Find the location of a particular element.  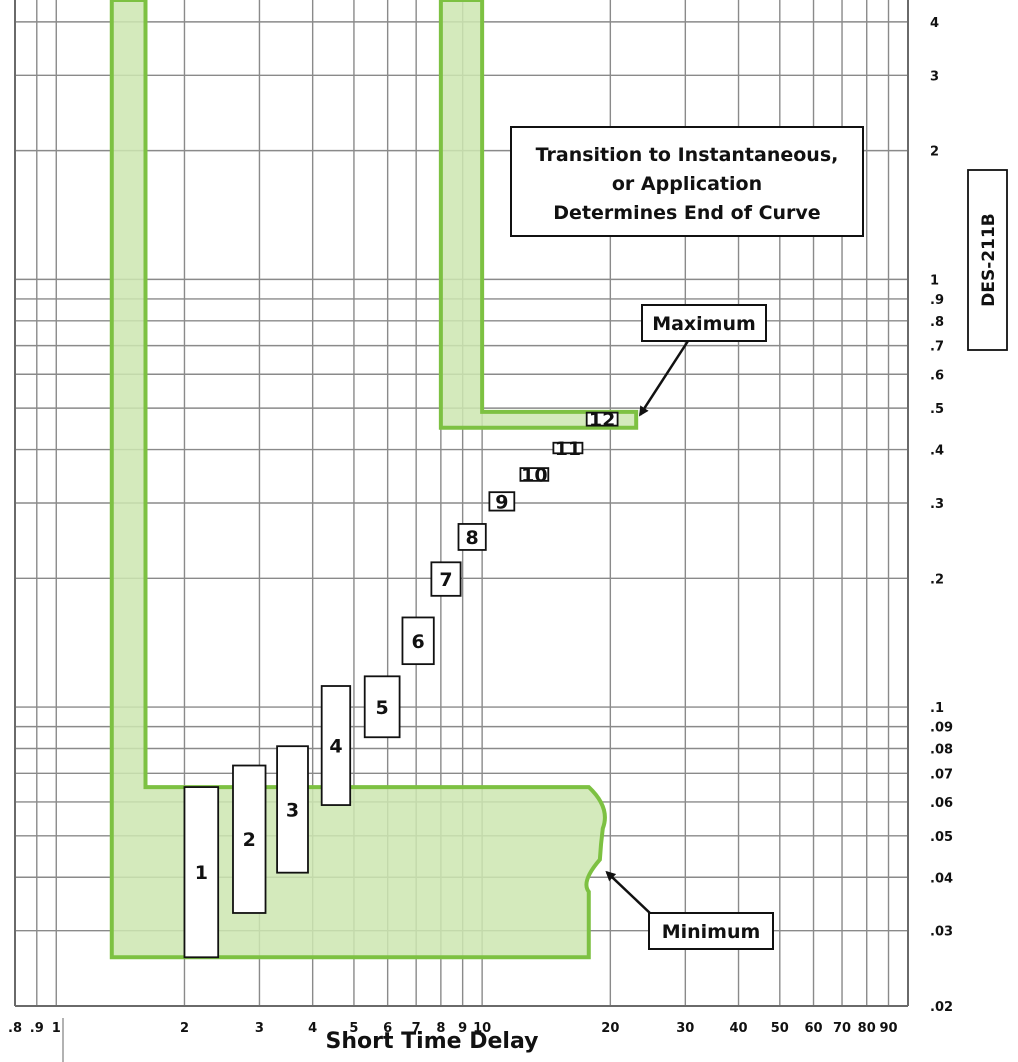

y-tick-label: .1 is located at coordinates (937, 708).